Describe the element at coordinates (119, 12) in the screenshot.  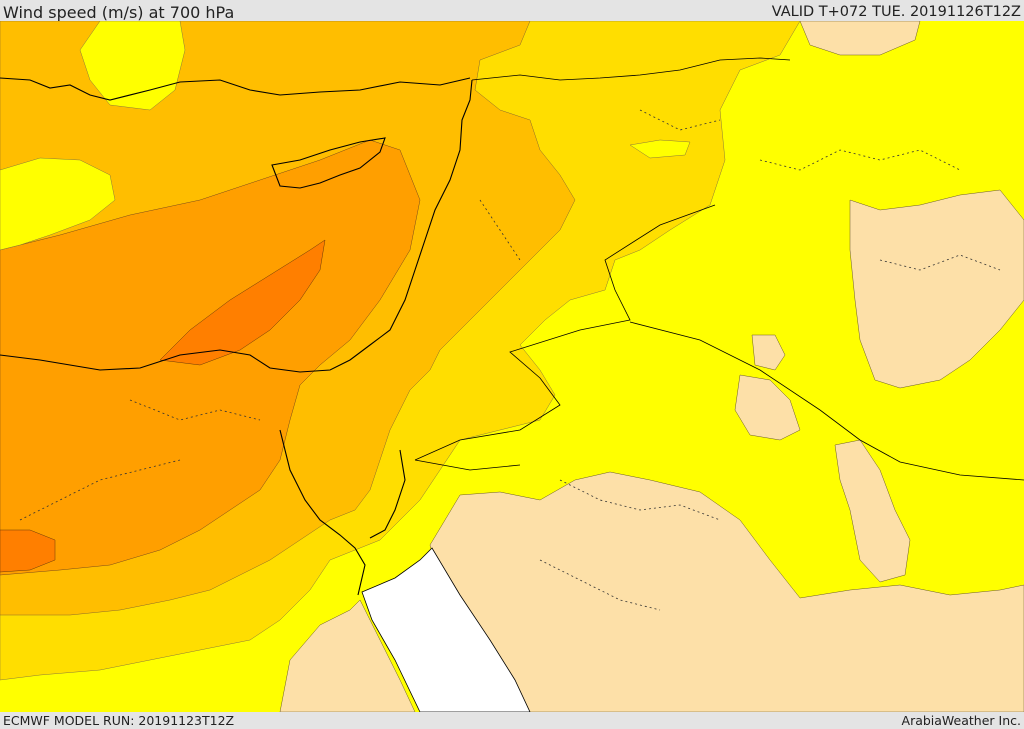
I see `map-title: Wind speed (m/s) at 700 hPa` at that location.